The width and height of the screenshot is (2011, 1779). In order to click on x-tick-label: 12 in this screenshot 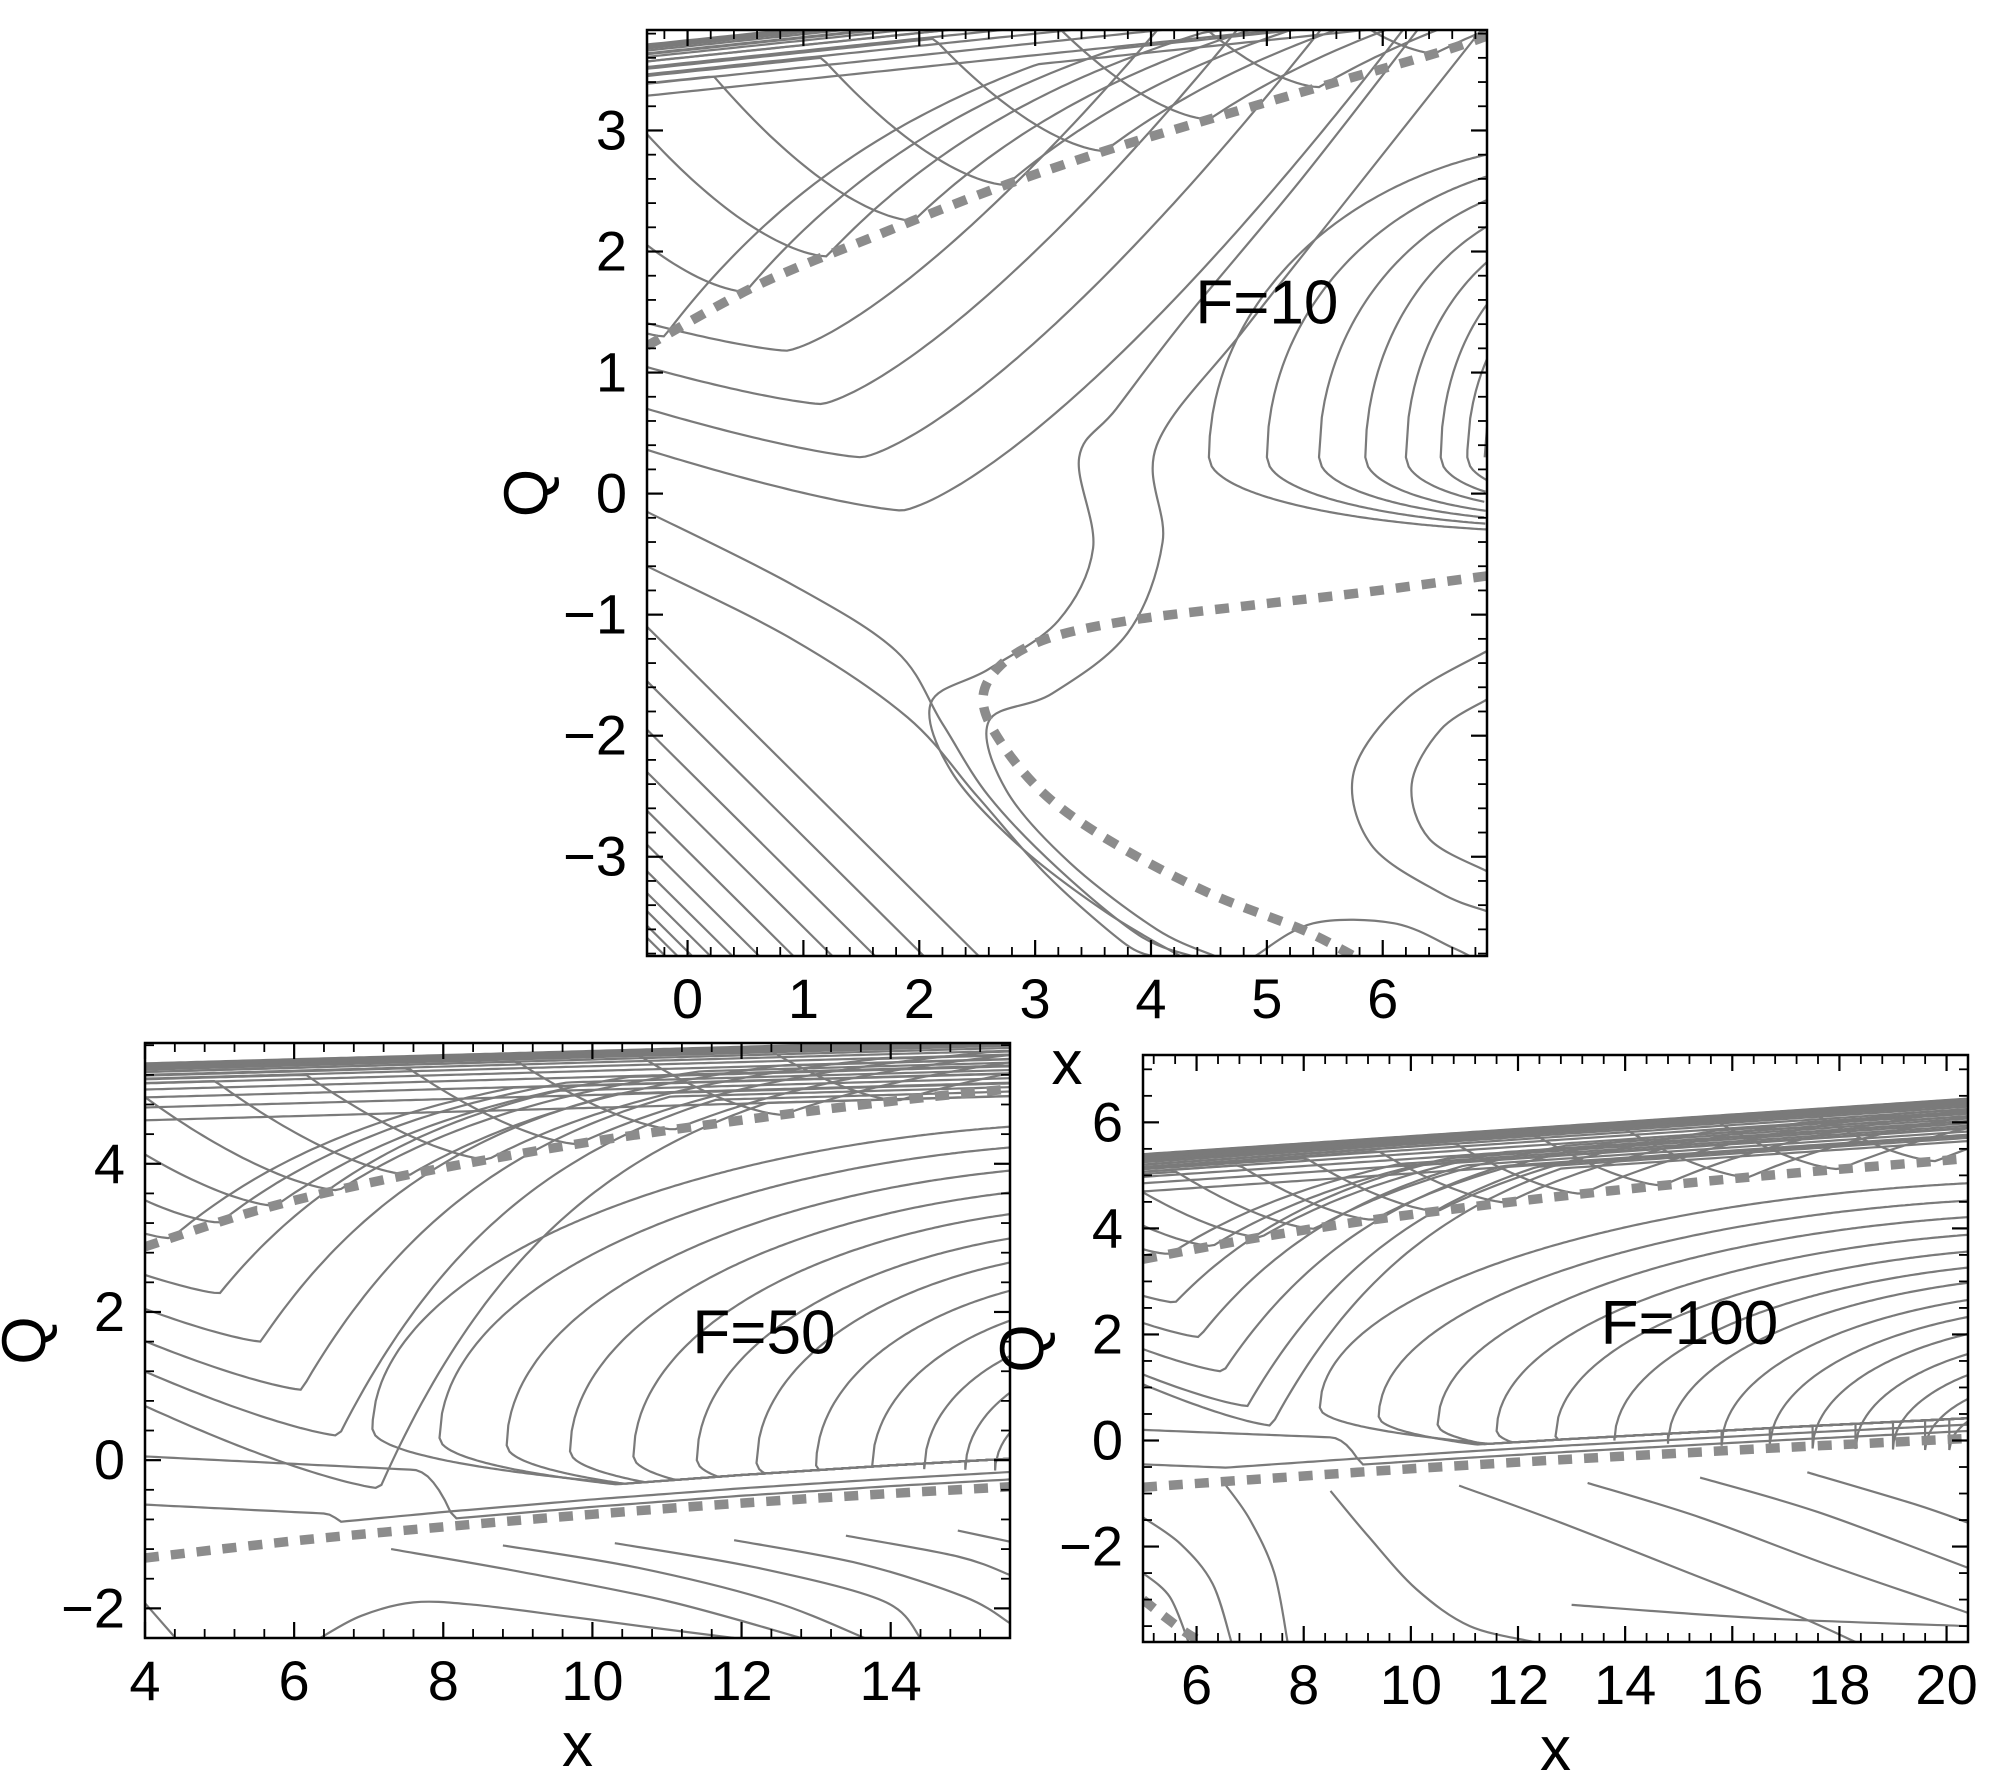, I will do `click(741, 1680)`.